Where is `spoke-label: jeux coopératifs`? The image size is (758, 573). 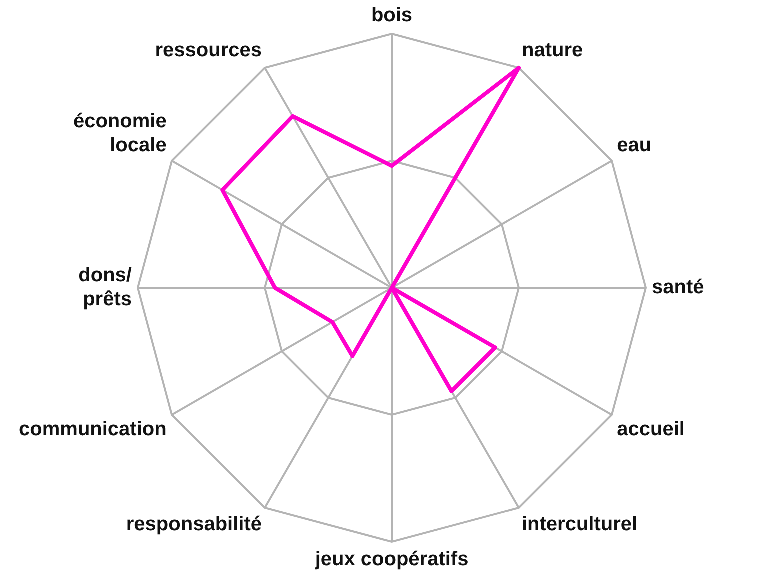
spoke-label: jeux coopératifs is located at coordinates (391, 559).